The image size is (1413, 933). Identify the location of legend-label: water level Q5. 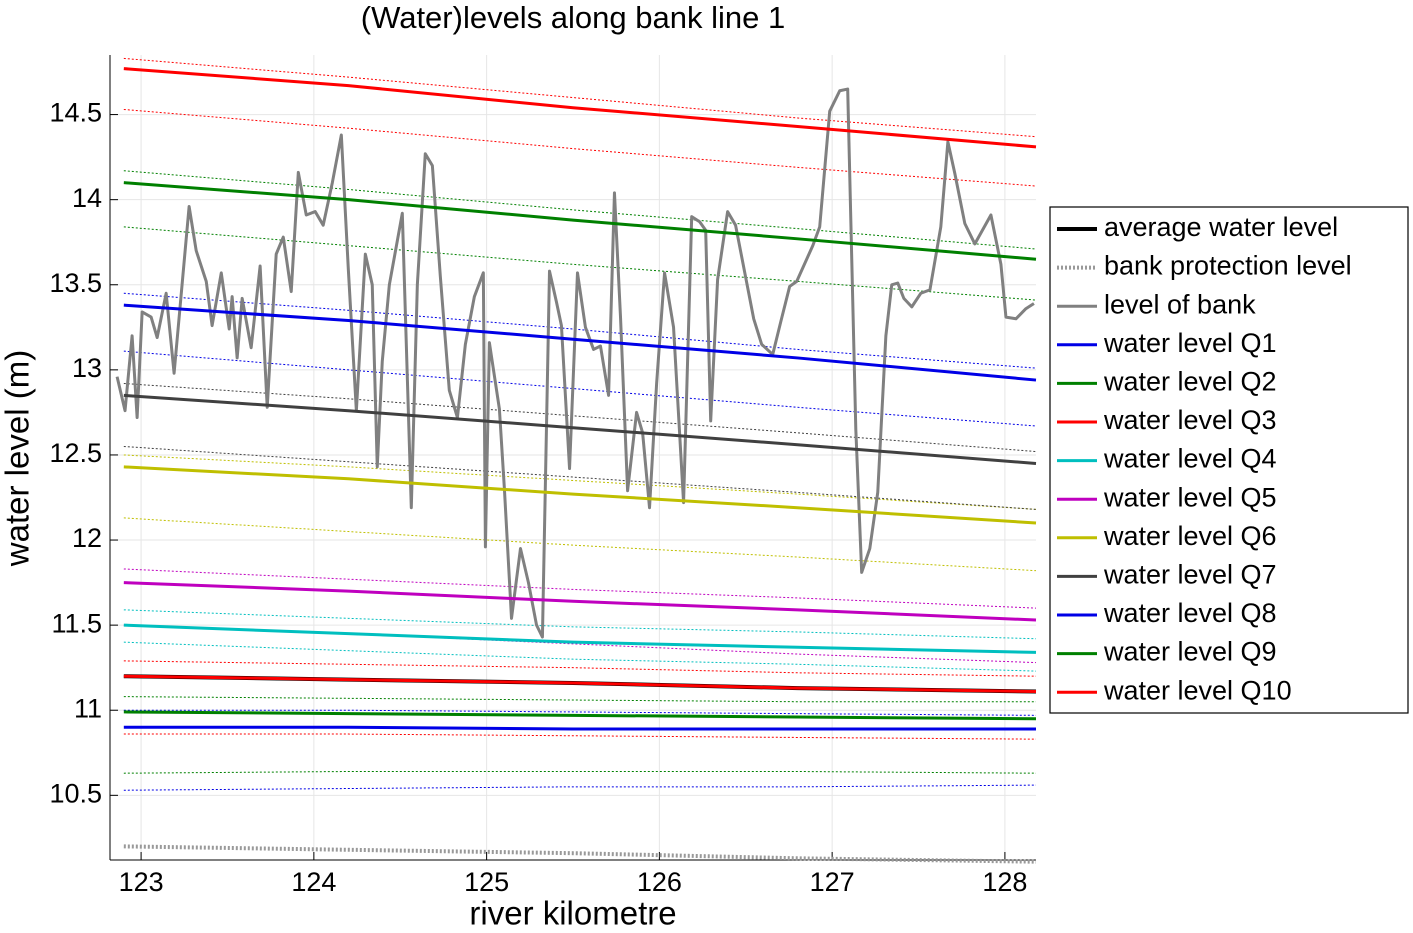
(1190, 497).